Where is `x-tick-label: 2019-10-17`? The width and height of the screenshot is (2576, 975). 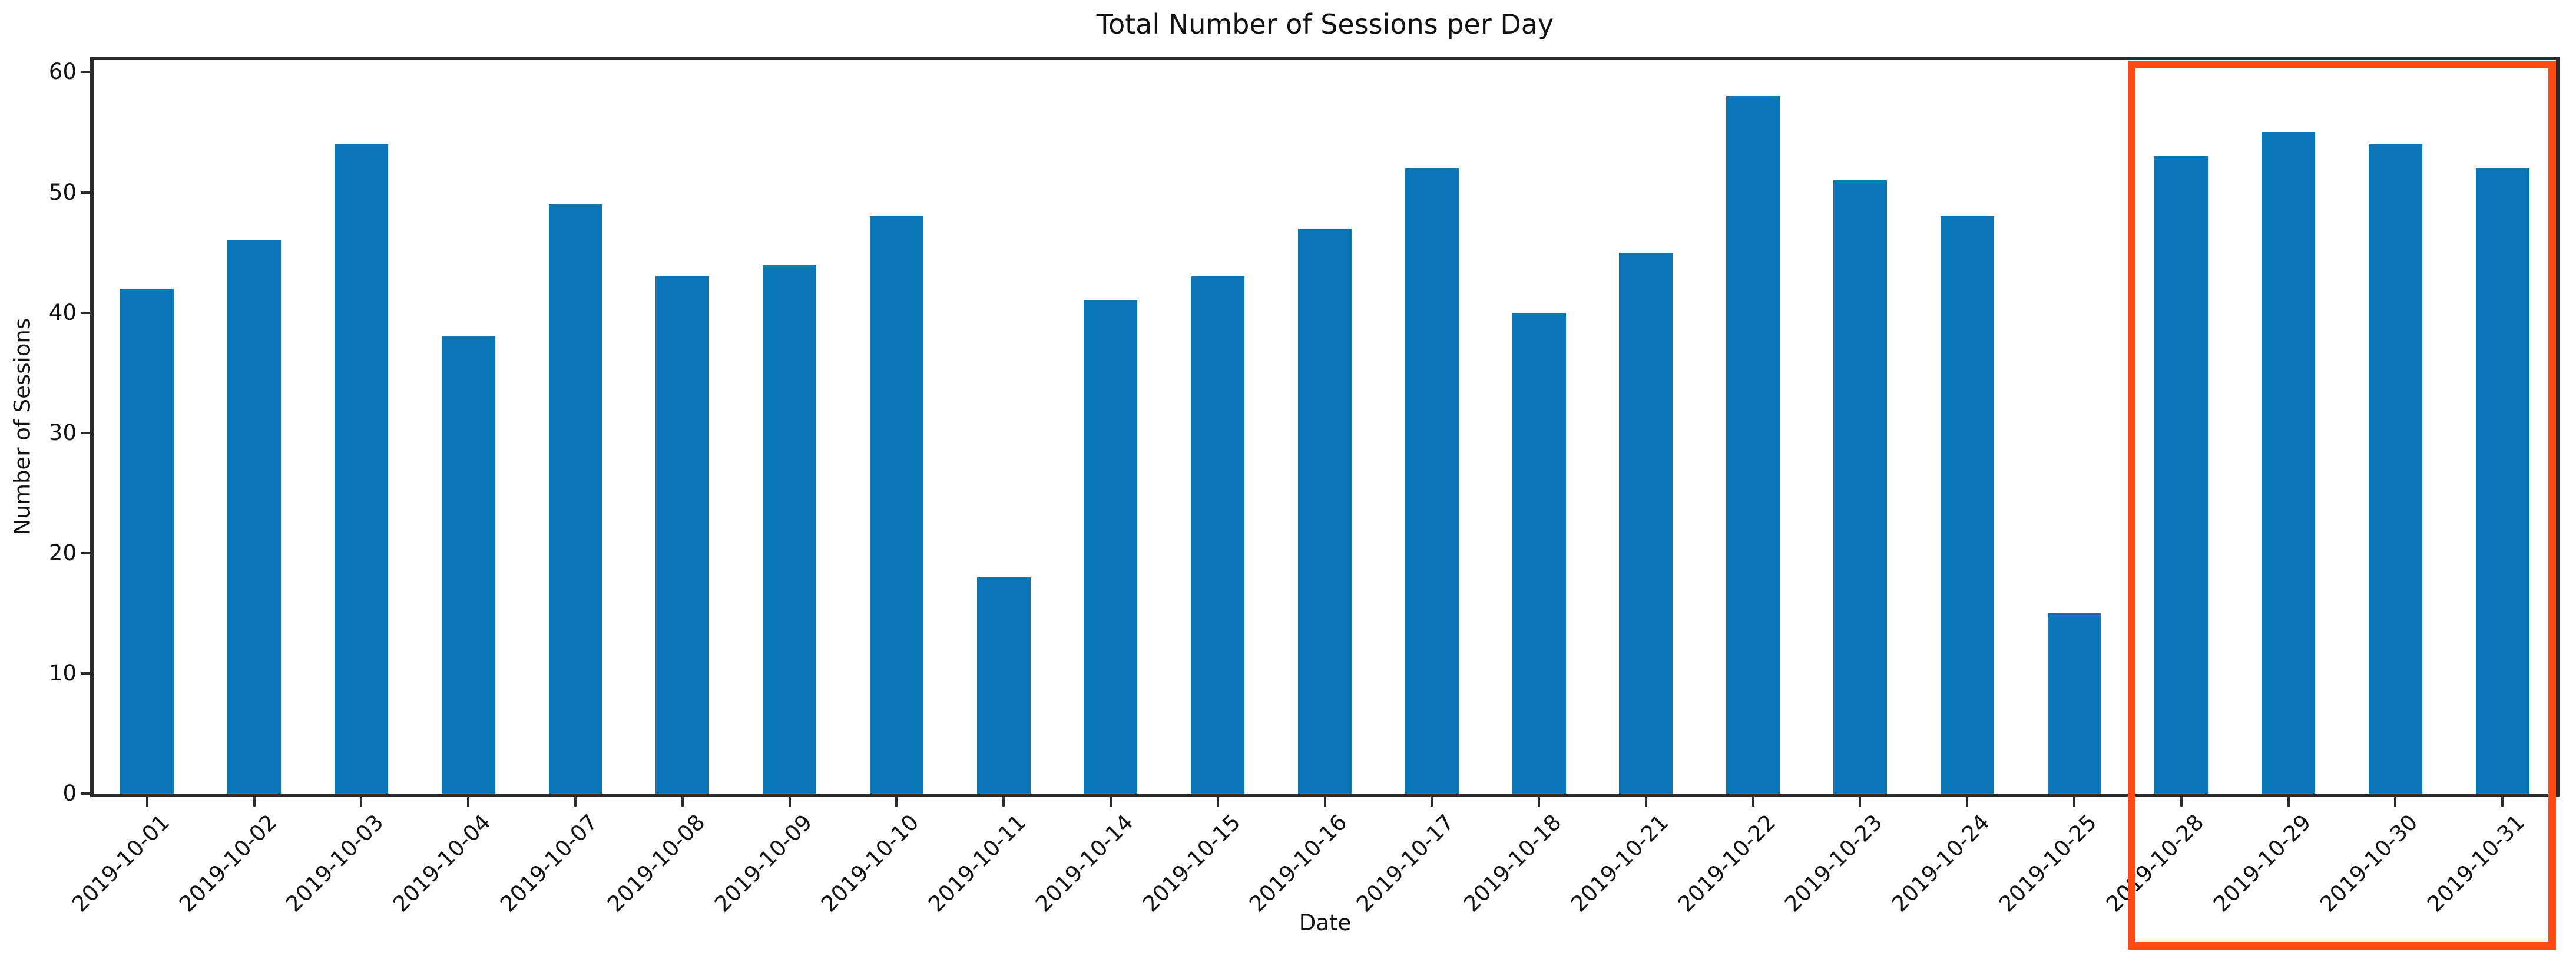 x-tick-label: 2019-10-17 is located at coordinates (1405, 863).